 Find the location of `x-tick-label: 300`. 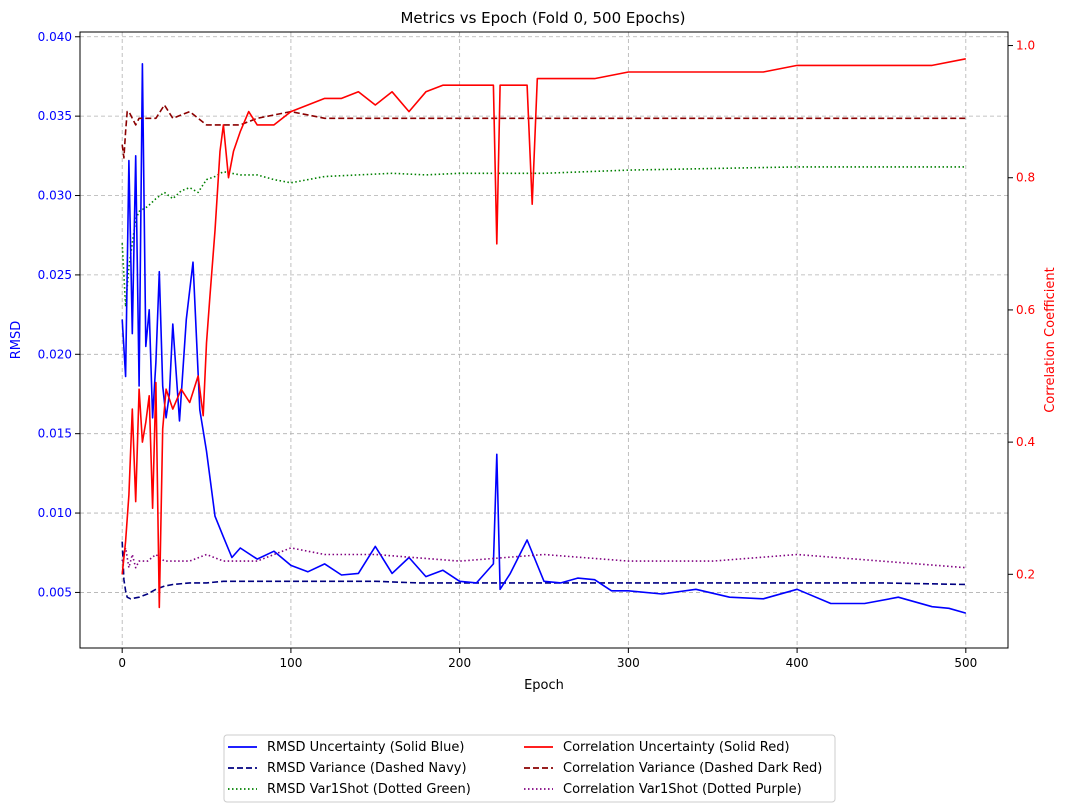

x-tick-label: 300 is located at coordinates (628, 663).